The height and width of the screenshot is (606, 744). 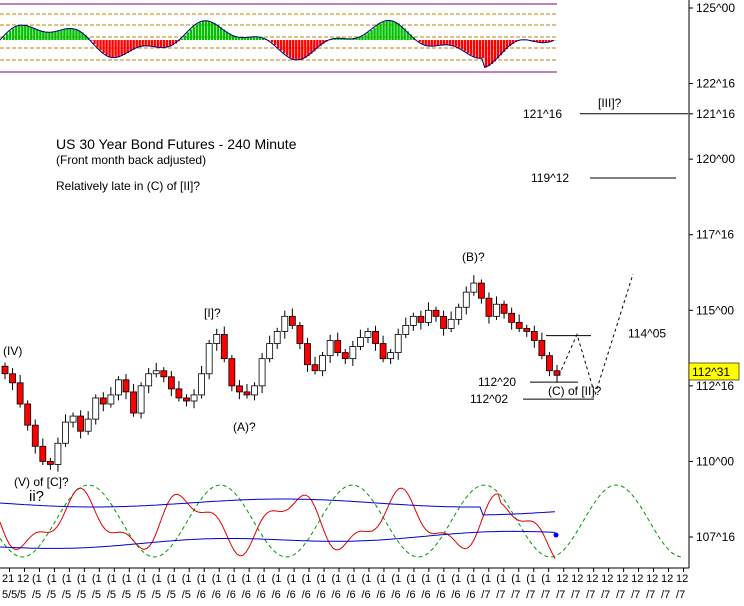 I want to click on wave-label: (V) of [C]?, so click(x=41, y=482).